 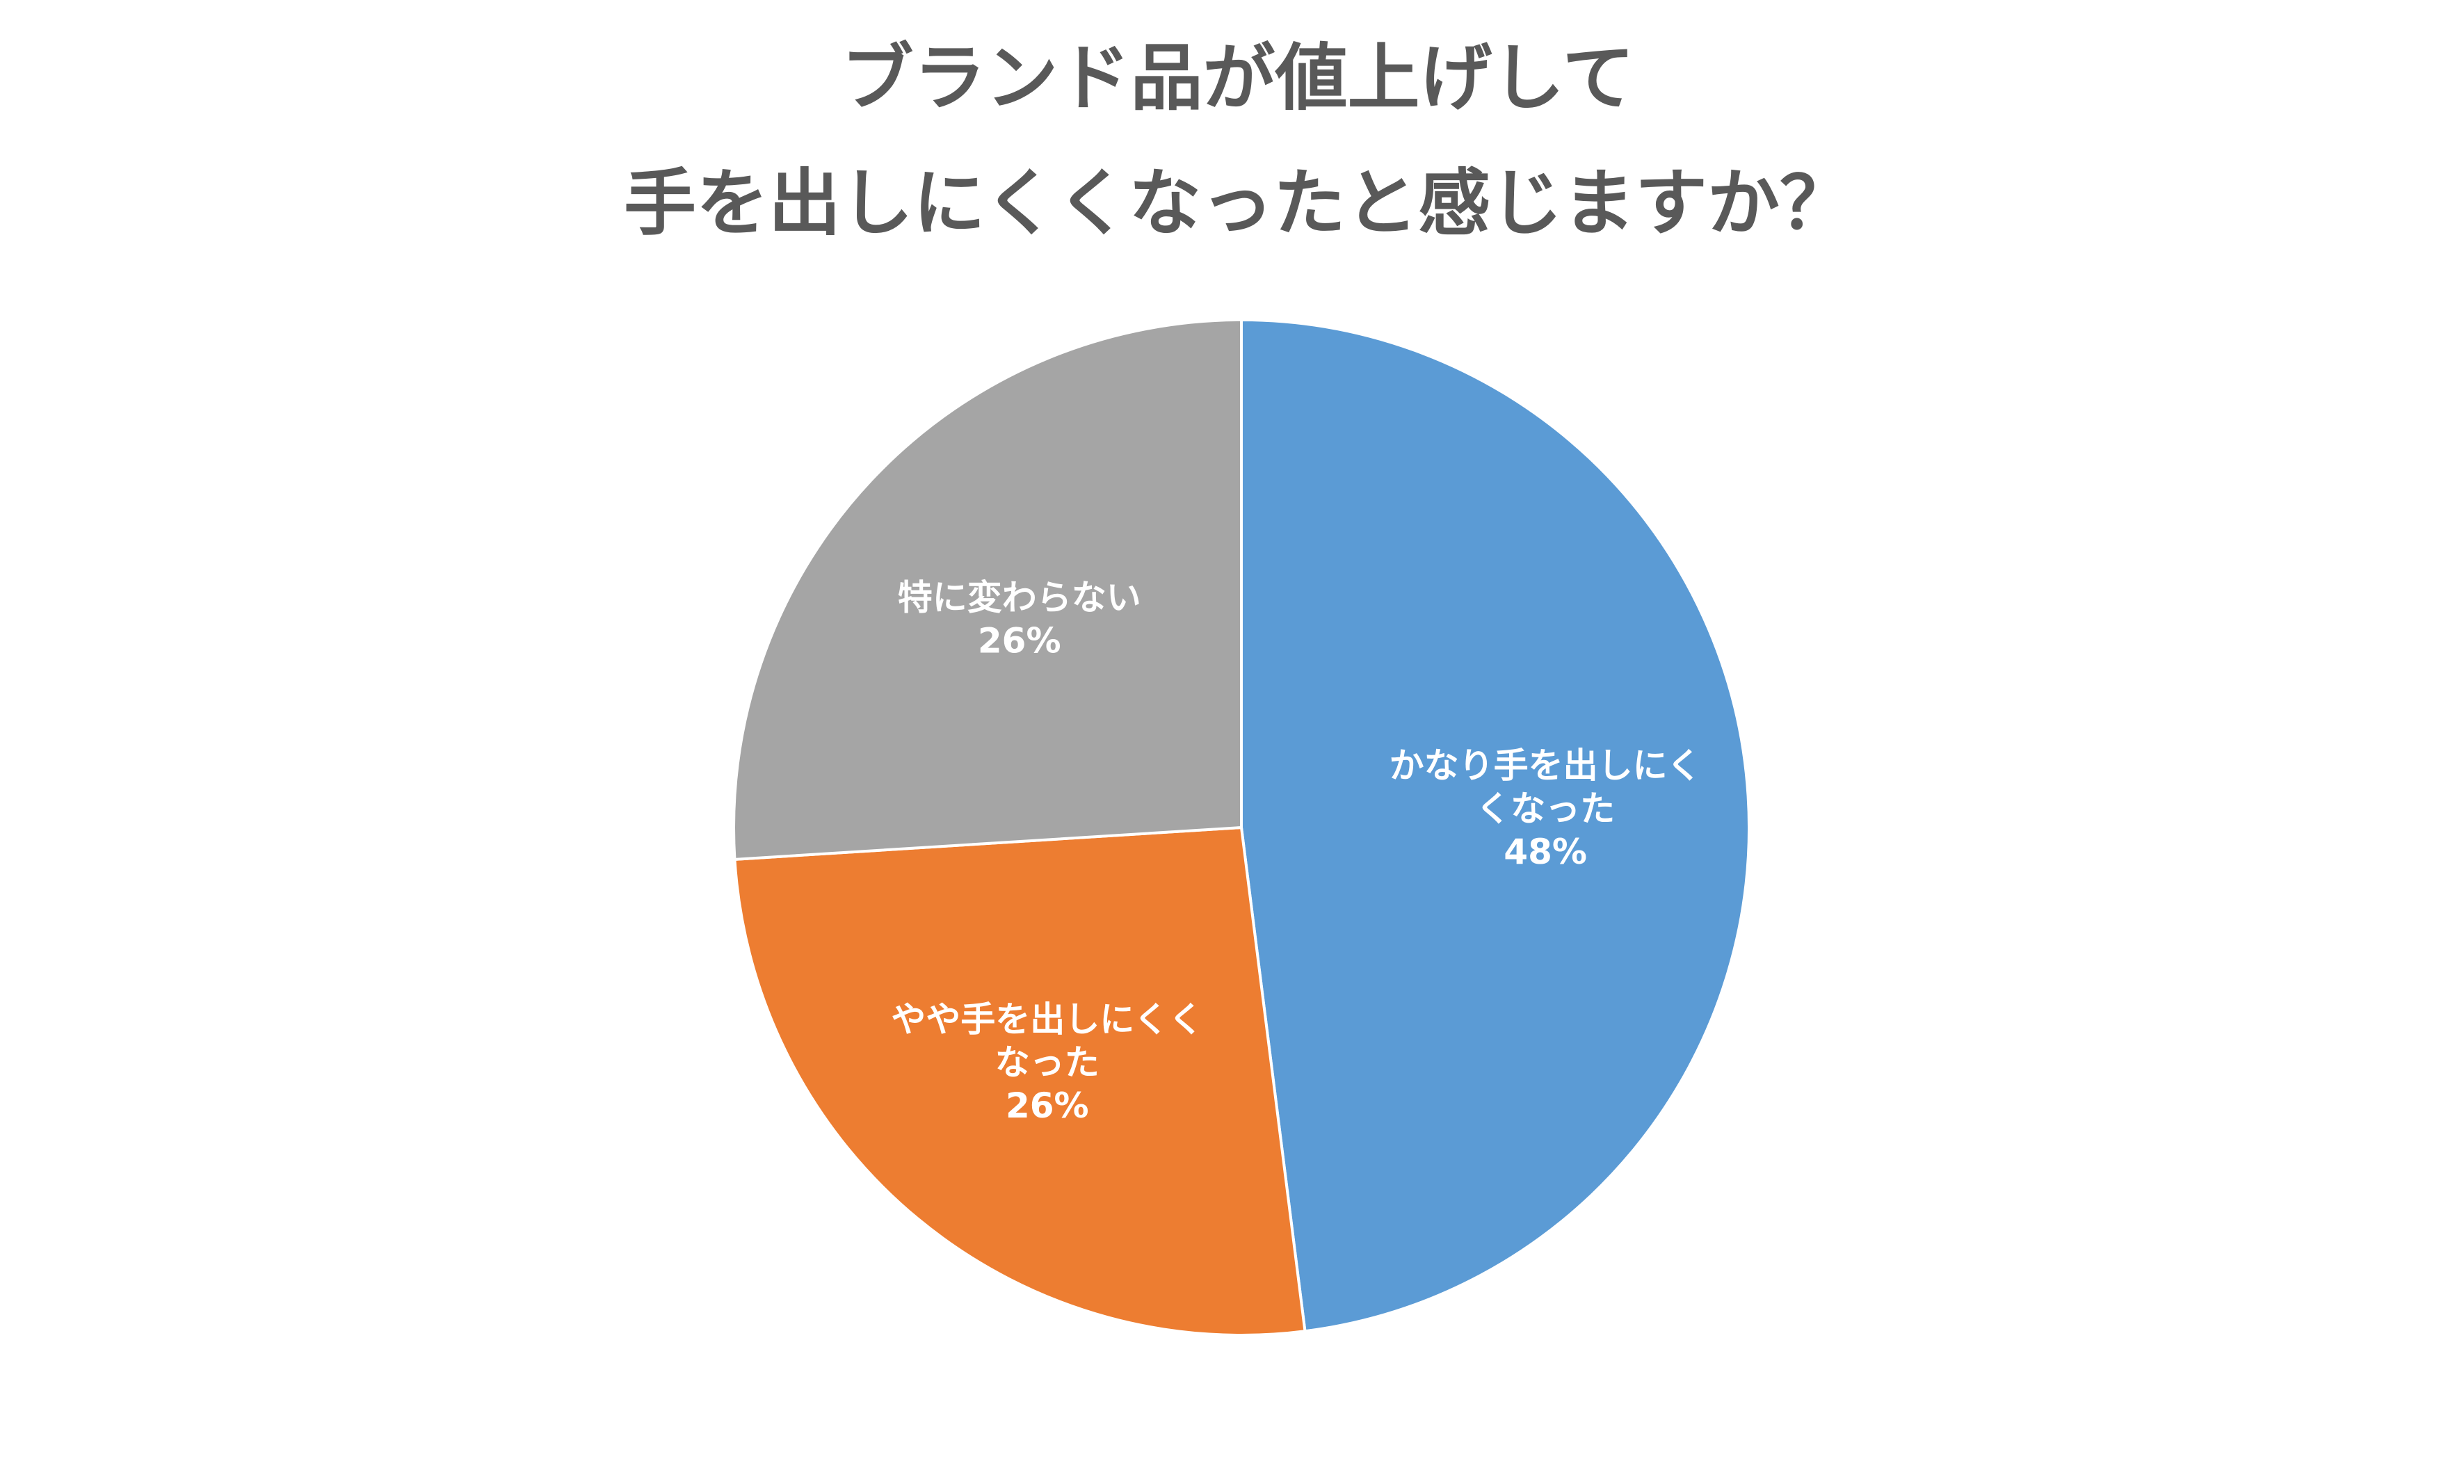 What do you see at coordinates (1238, 77) in the screenshot?
I see `chart-title-line-1: ブランド品が値上げして` at bounding box center [1238, 77].